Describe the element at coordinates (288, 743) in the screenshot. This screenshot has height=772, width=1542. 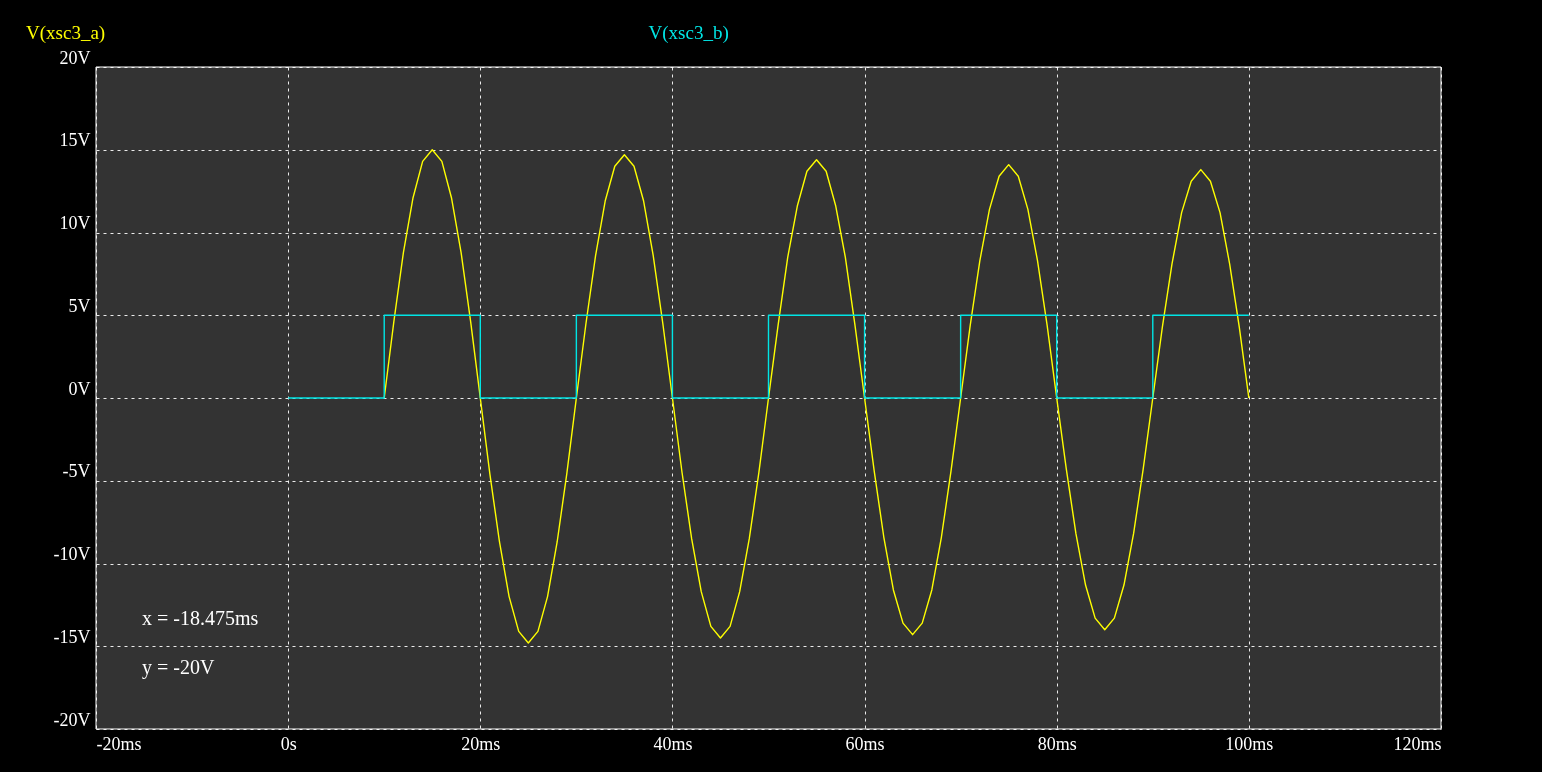
I see `x-tick-label: 0s` at that location.